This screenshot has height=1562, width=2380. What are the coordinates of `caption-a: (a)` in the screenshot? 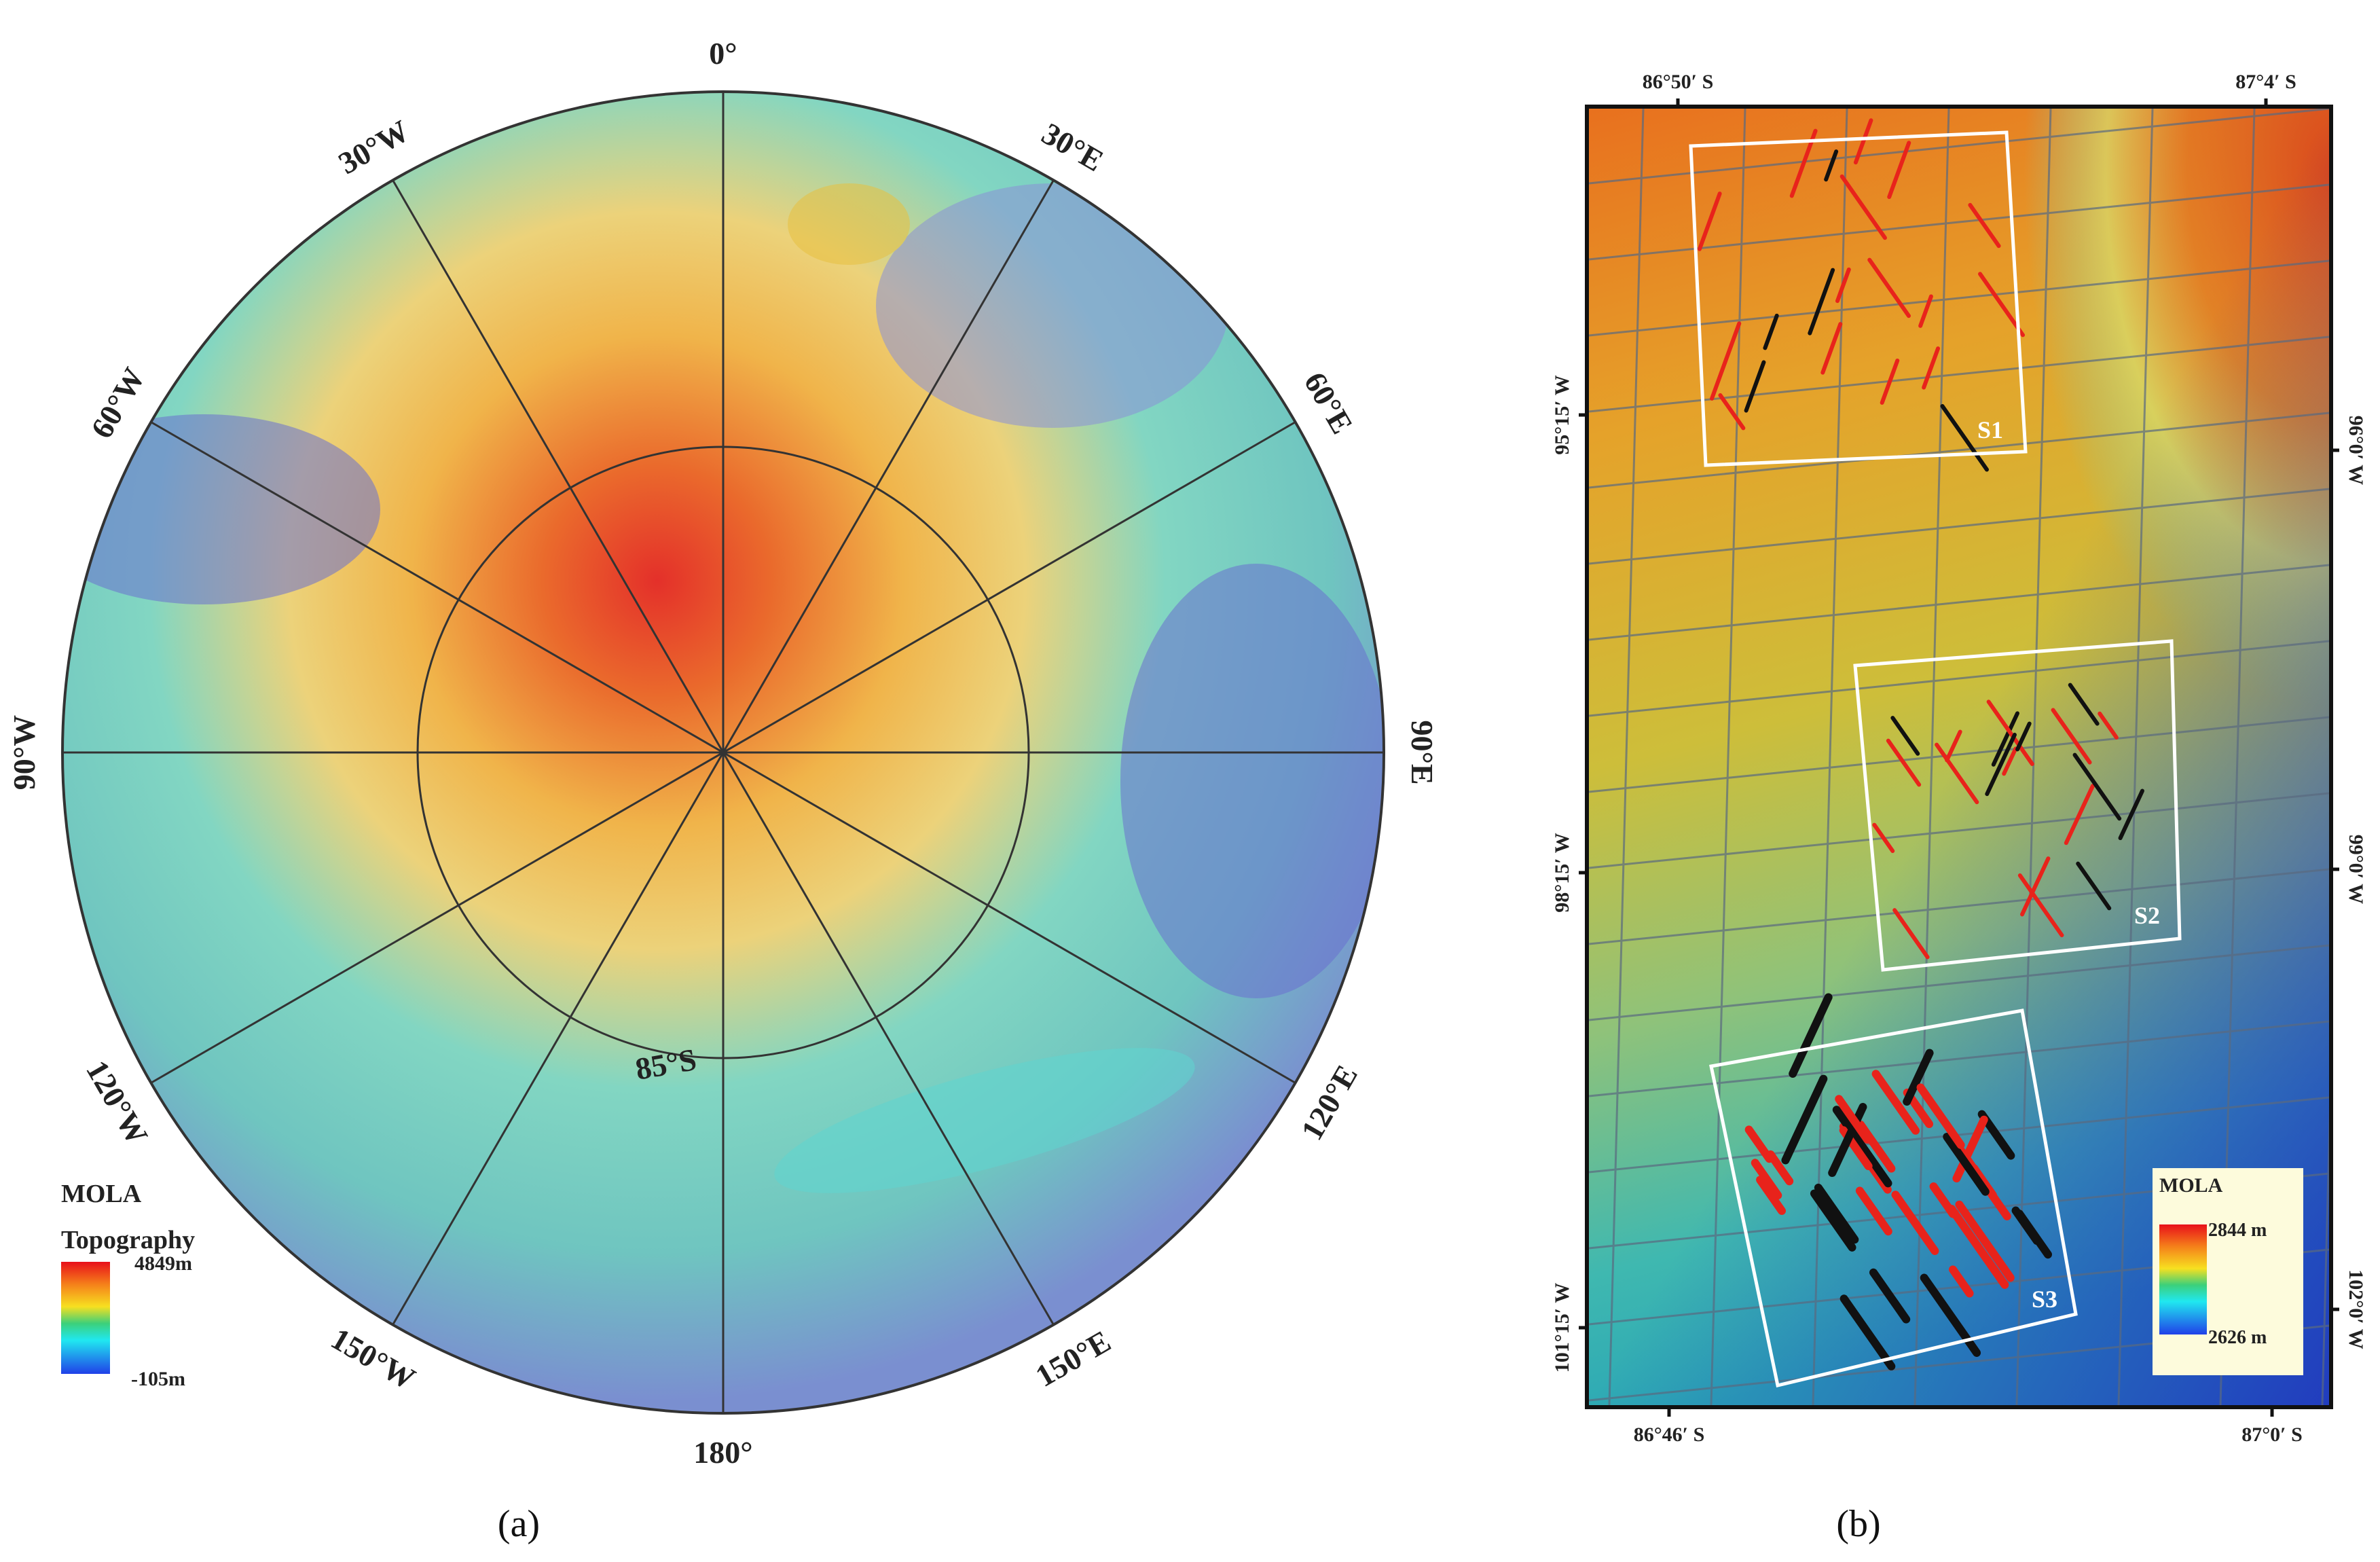 It's located at (519, 1524).